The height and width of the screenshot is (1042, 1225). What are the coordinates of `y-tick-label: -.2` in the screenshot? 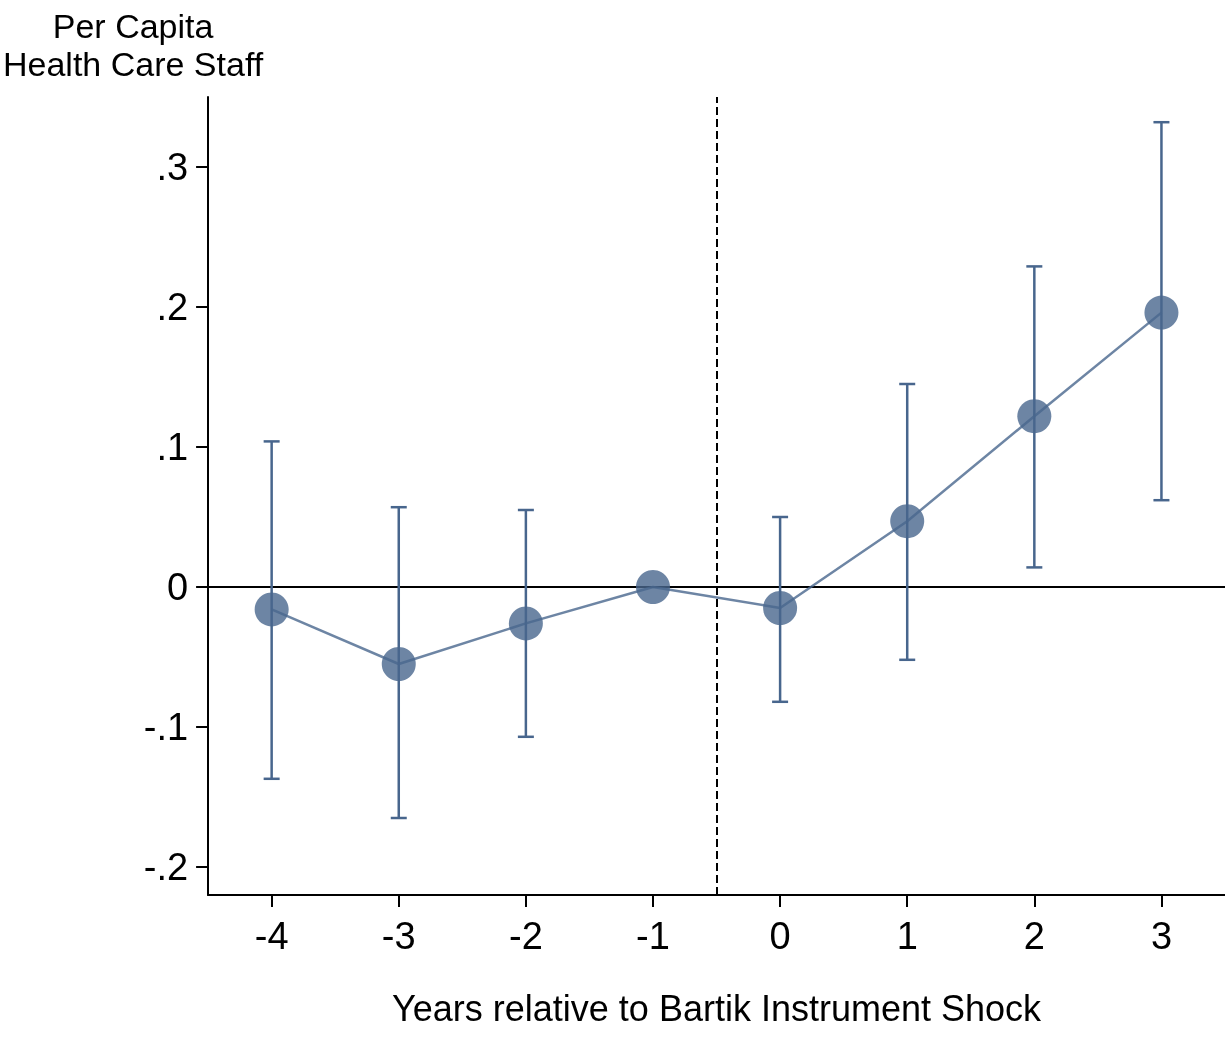 It's located at (166, 867).